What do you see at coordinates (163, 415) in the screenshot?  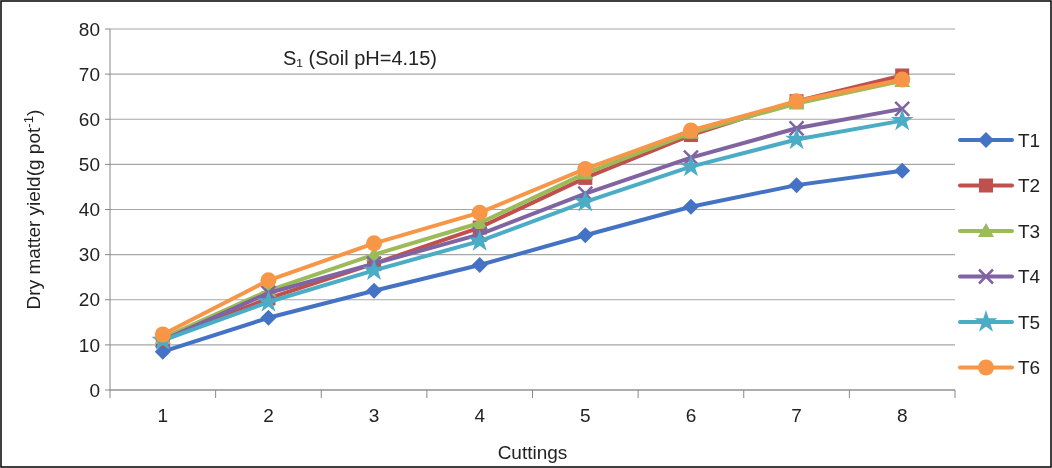 I see `x-tick-label: 1` at bounding box center [163, 415].